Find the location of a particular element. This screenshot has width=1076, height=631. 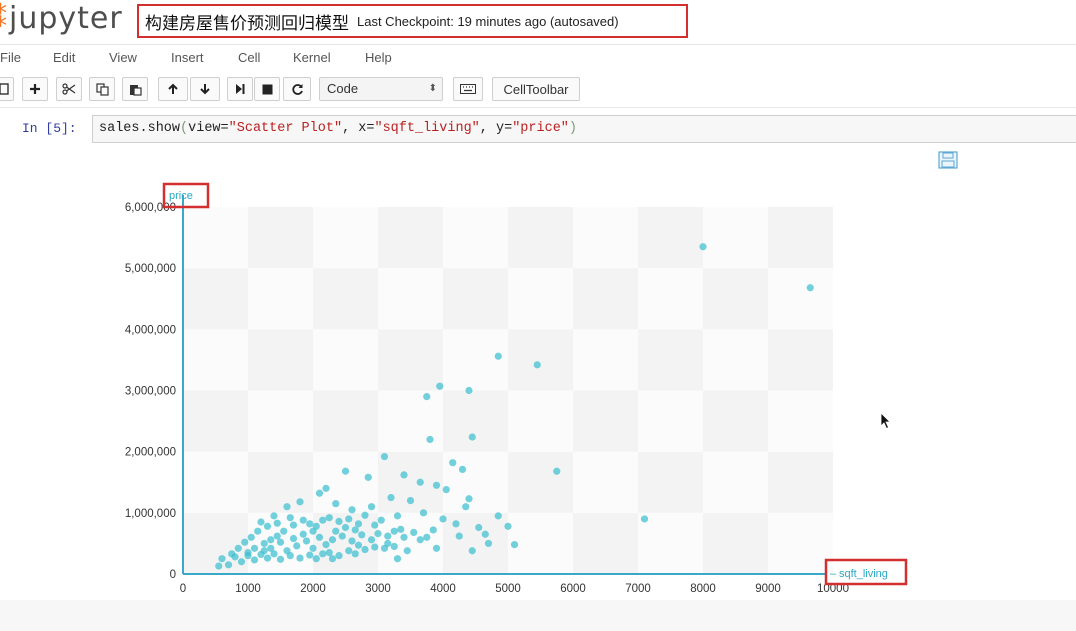

command-palette-button is located at coordinates (468, 89).